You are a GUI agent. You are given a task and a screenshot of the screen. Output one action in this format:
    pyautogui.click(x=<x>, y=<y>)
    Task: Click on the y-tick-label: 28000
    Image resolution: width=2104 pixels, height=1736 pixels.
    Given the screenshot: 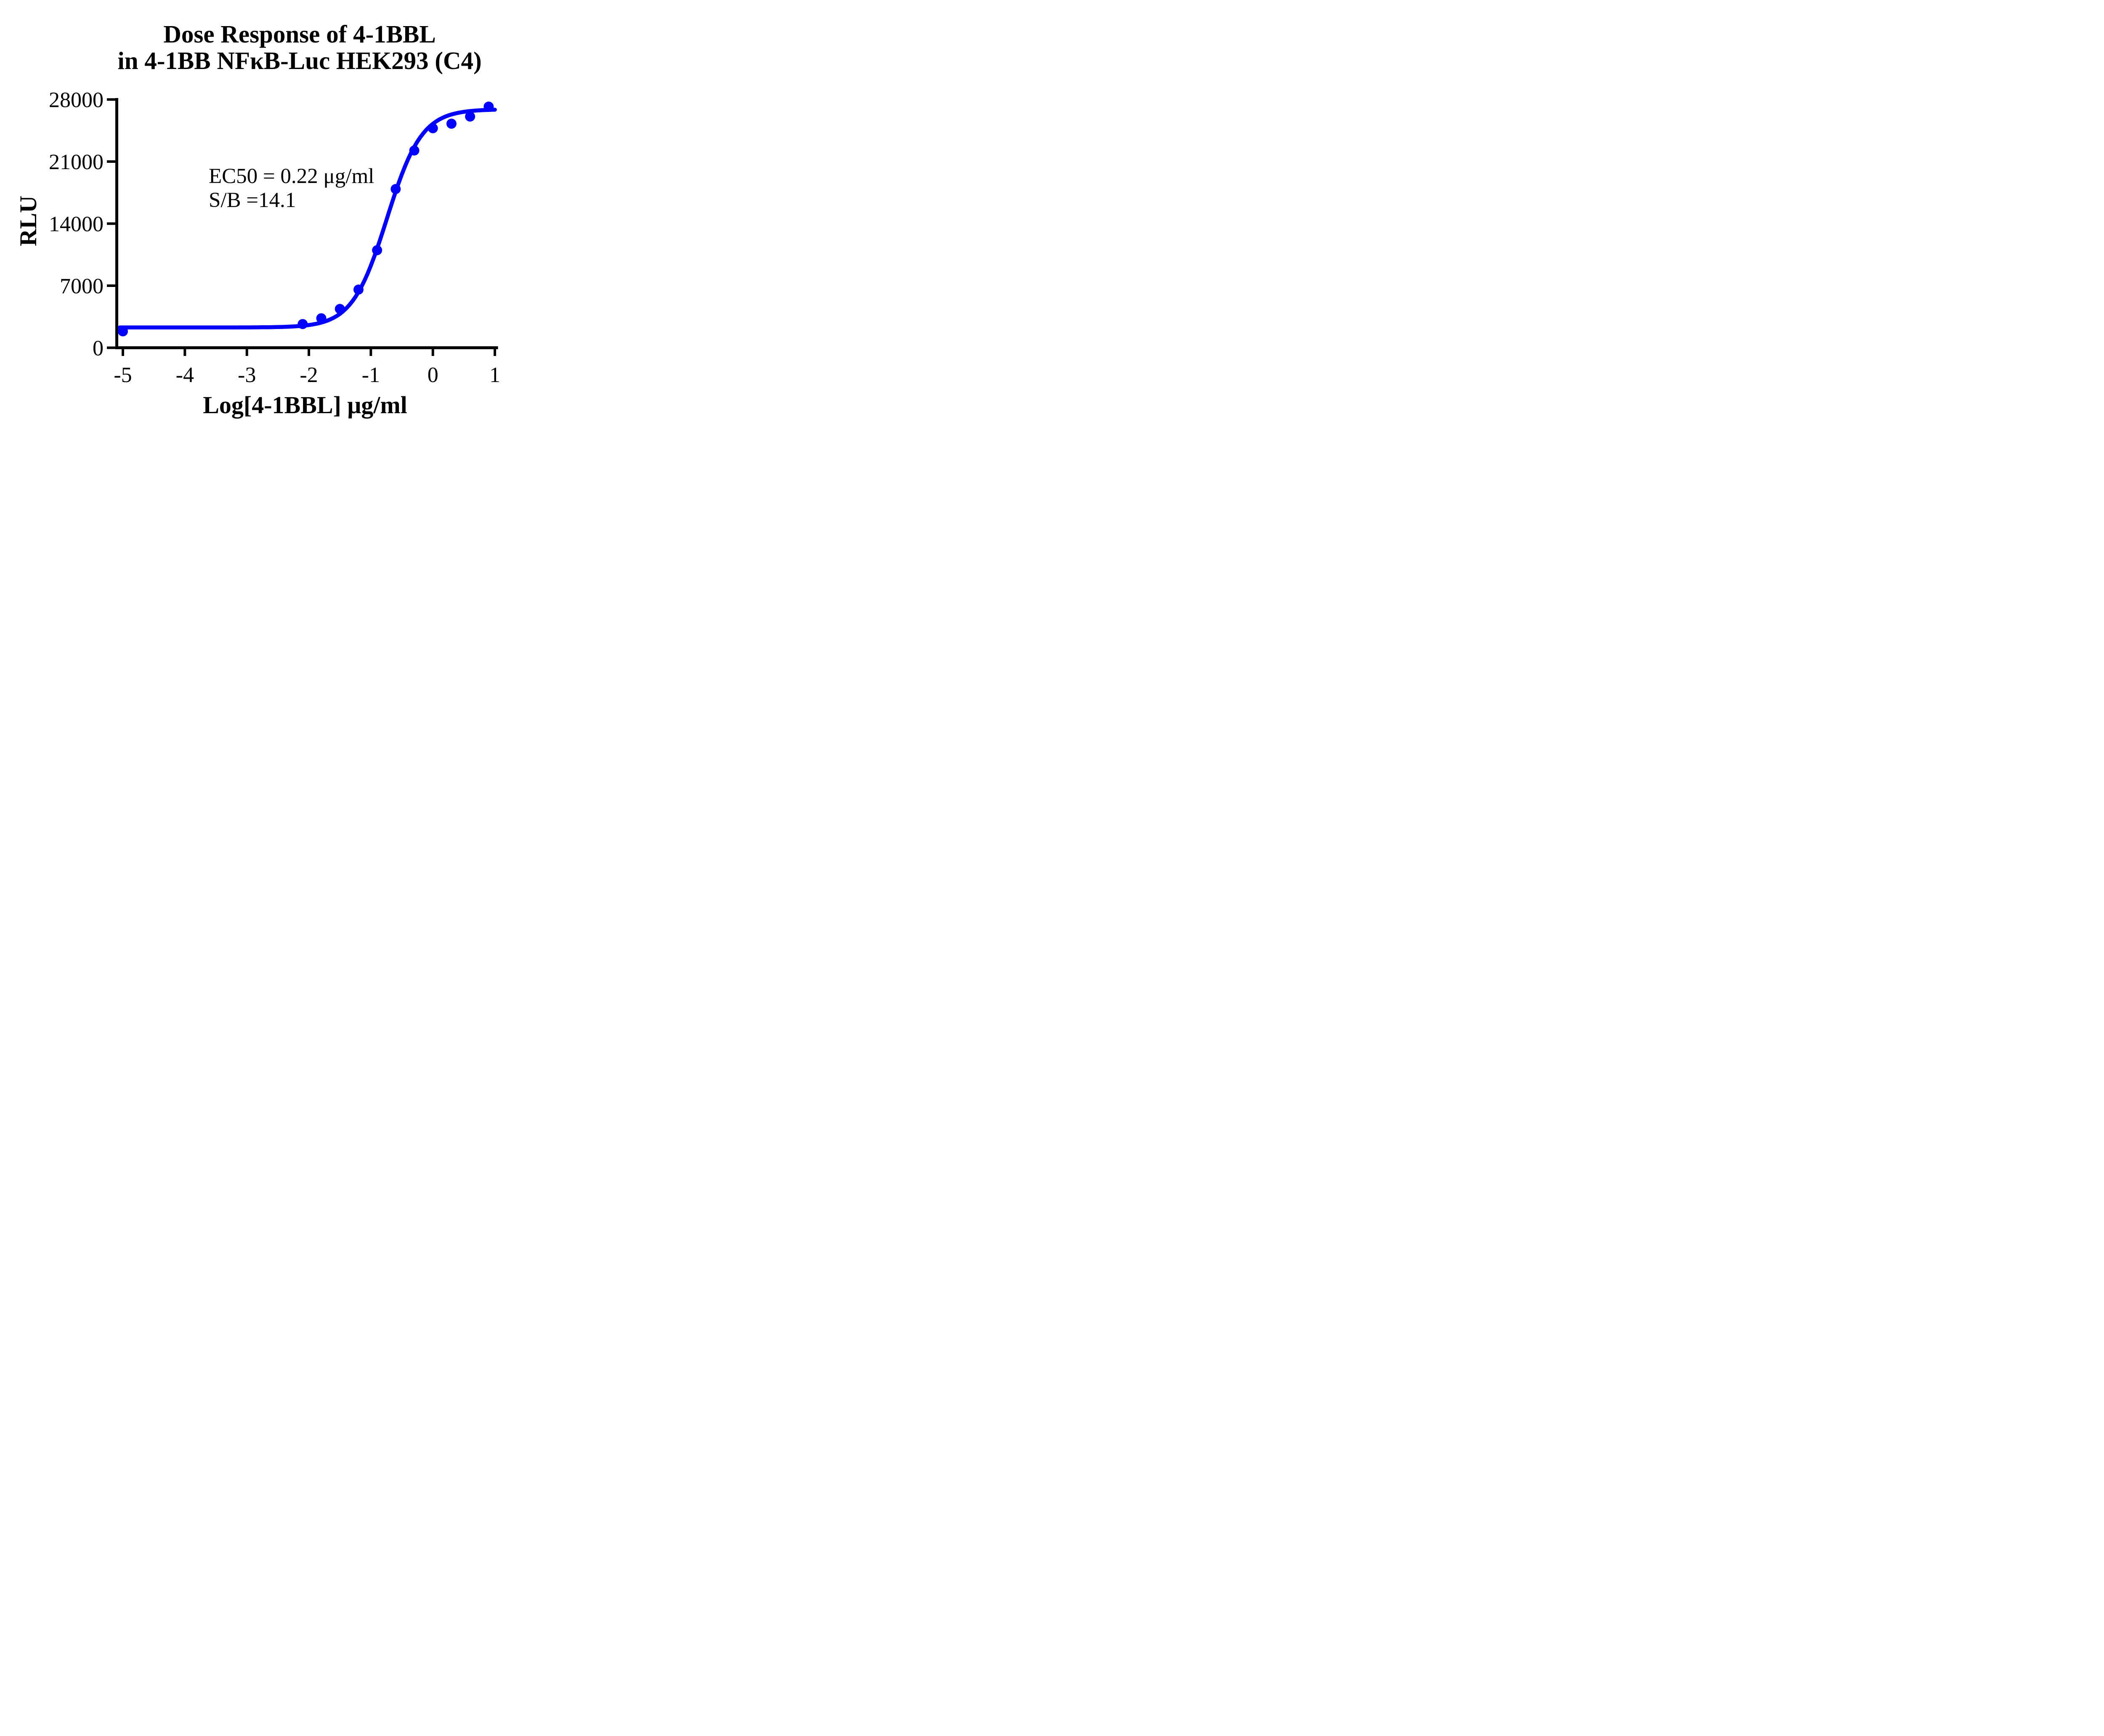 What is the action you would take?
    pyautogui.click(x=76, y=100)
    